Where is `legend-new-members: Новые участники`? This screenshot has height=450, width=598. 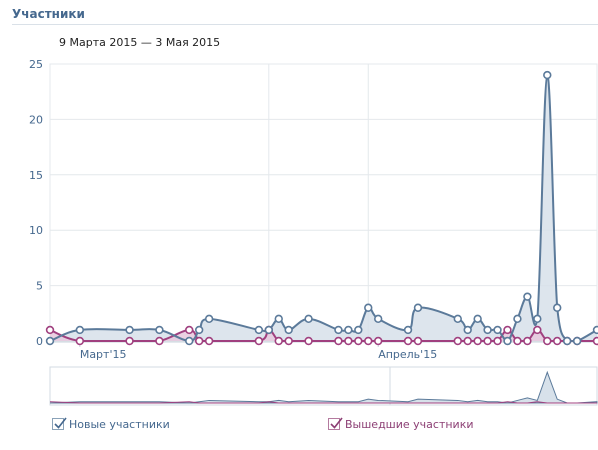 legend-new-members: Новые участники is located at coordinates (111, 424).